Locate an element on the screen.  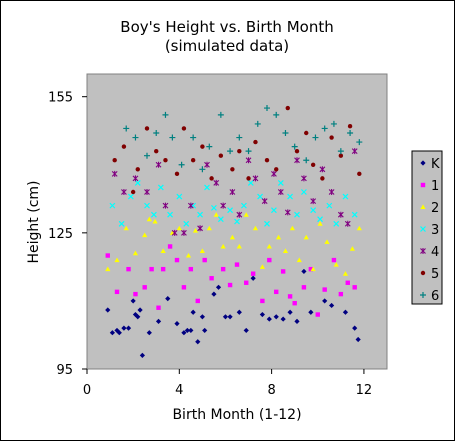
legend-label: 5 is located at coordinates (435, 274).